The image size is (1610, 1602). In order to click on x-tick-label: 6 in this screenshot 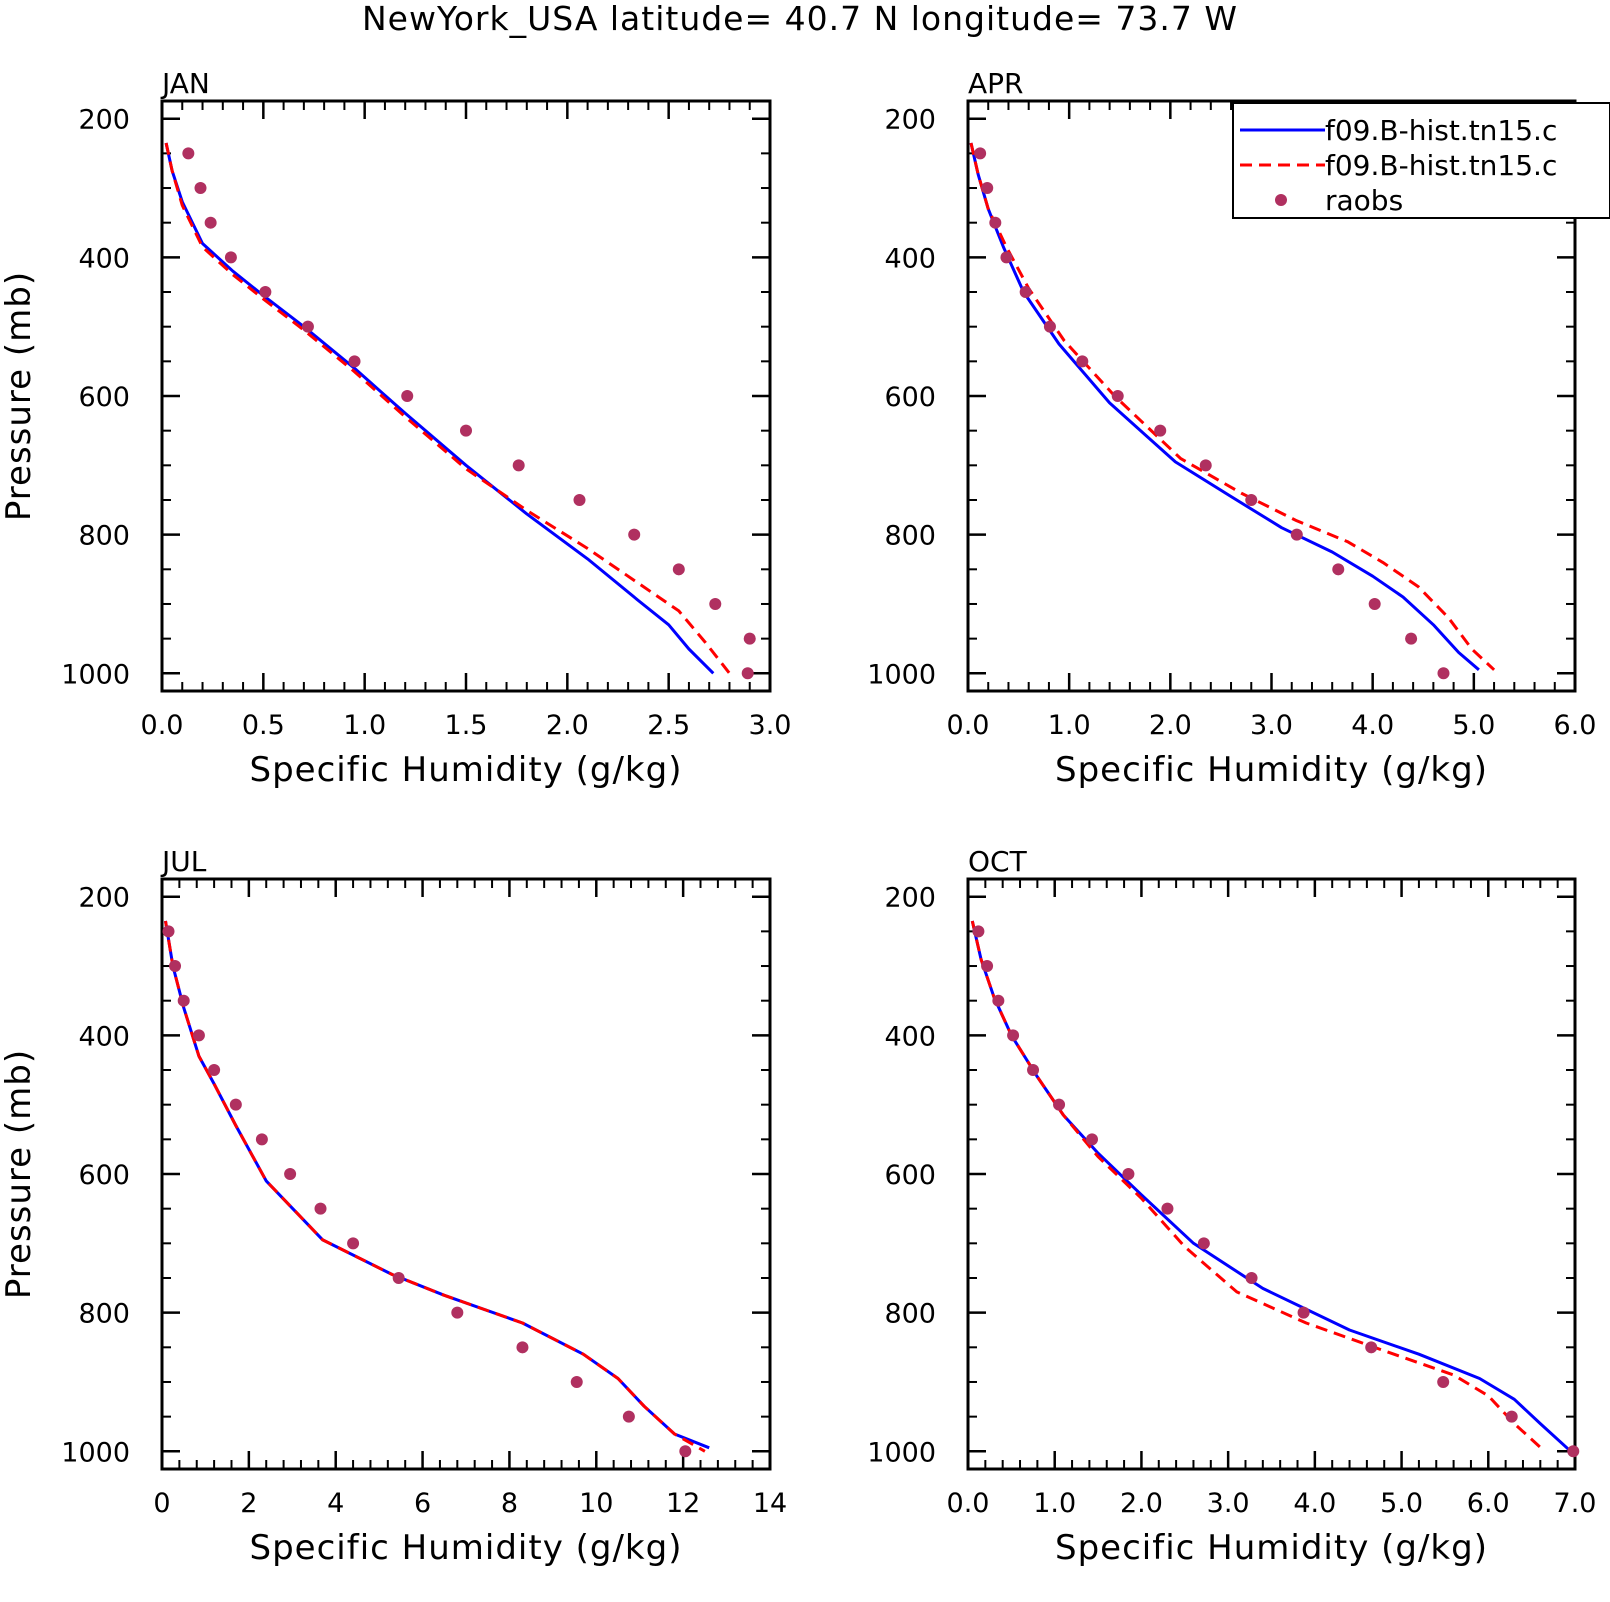, I will do `click(422, 1503)`.